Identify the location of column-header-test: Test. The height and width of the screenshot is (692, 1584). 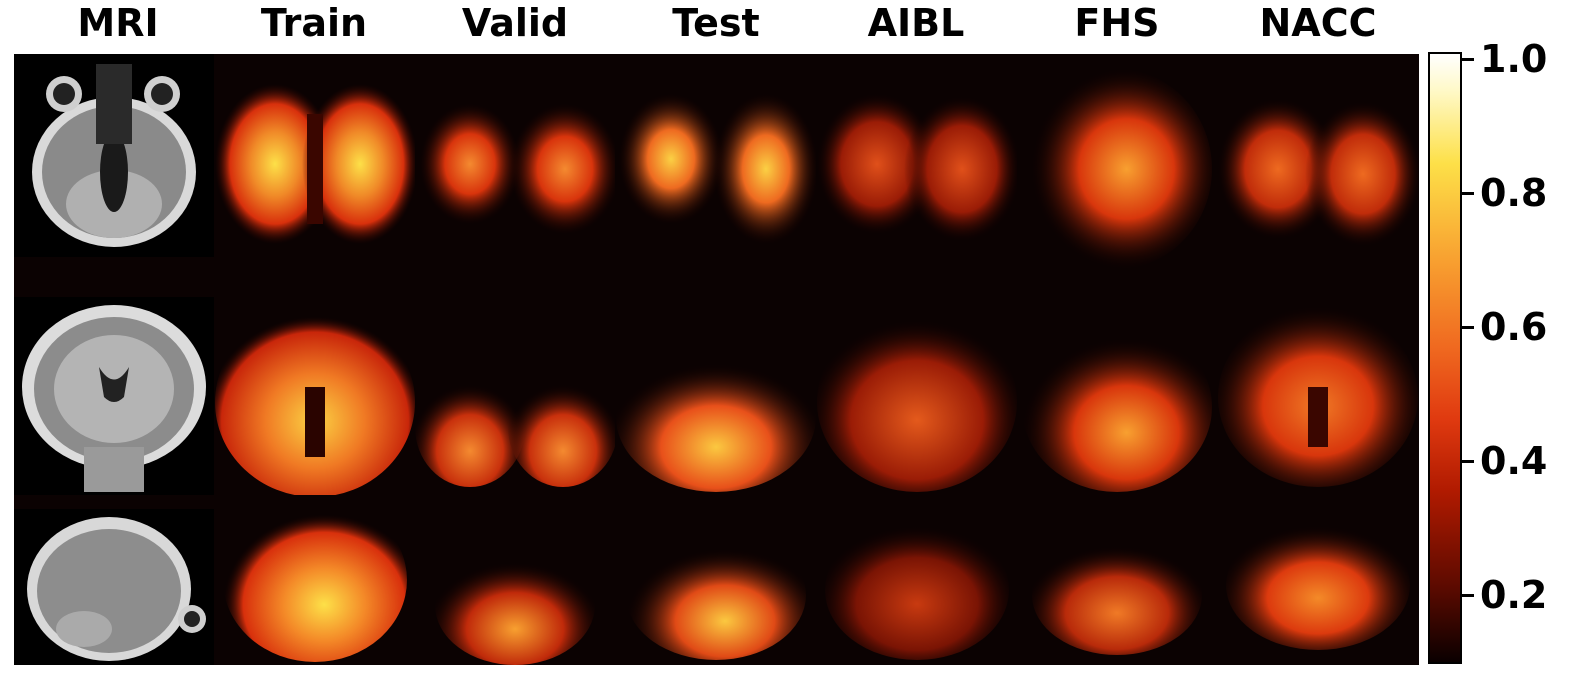
(716, 23).